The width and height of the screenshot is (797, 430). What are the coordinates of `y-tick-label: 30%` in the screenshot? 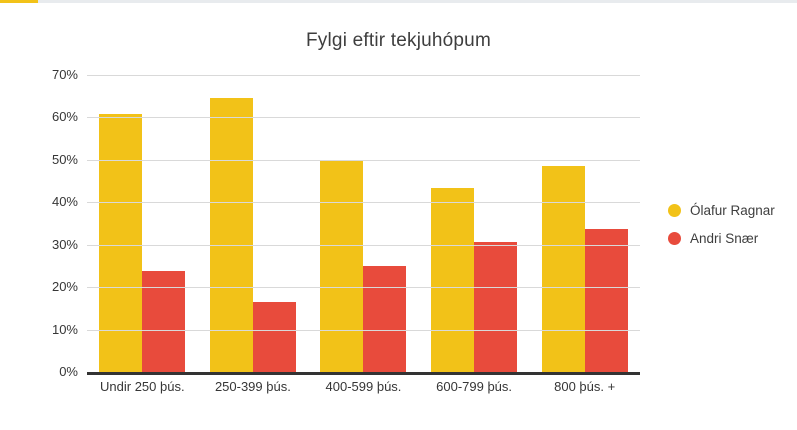 It's located at (64, 244).